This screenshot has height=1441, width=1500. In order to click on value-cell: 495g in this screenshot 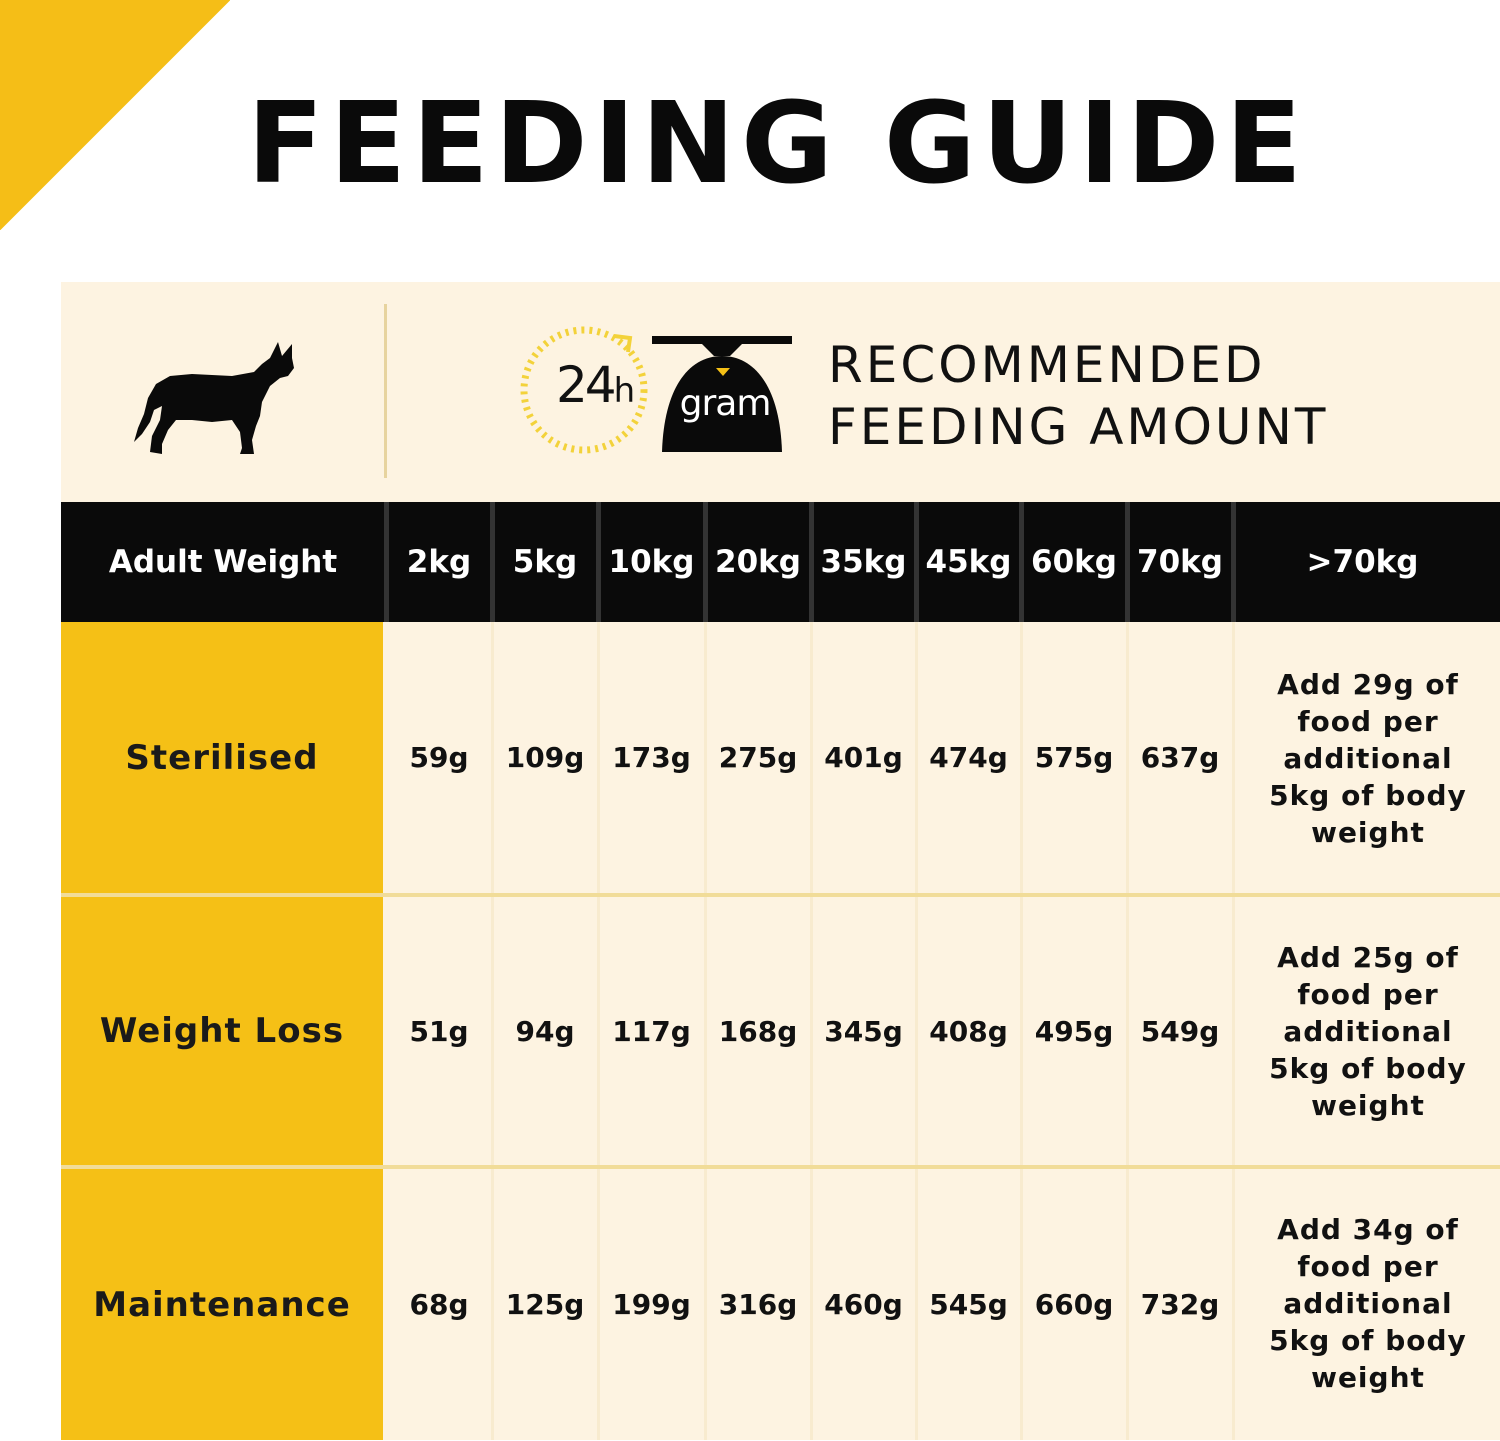, I will do `click(1074, 1031)`.